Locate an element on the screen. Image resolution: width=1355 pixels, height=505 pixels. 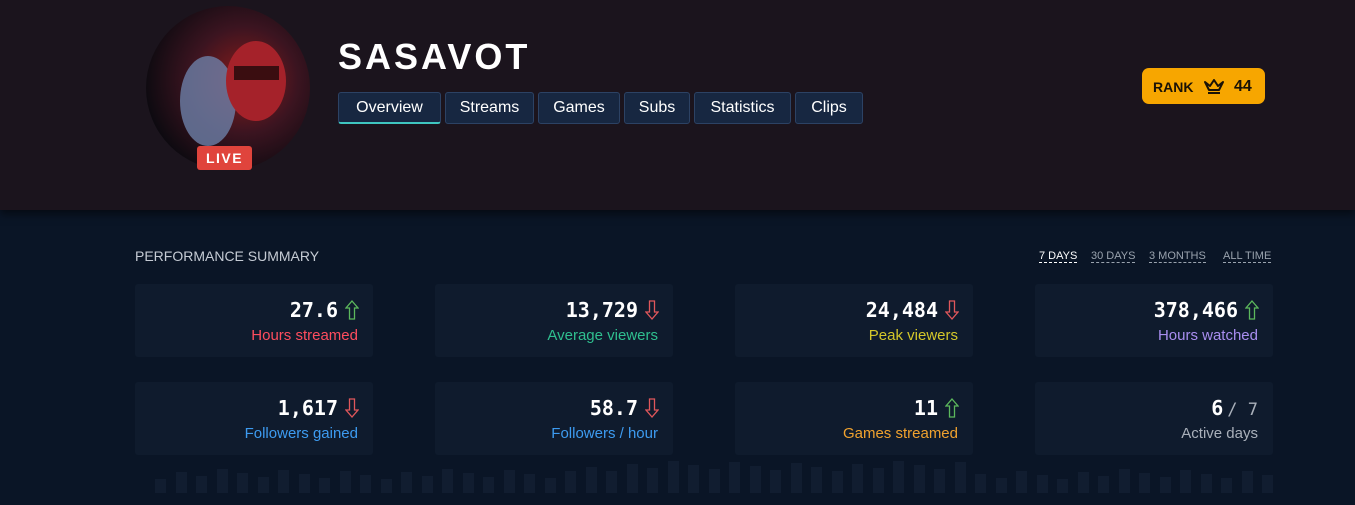
stat-number: 6 is located at coordinates (1217, 408).